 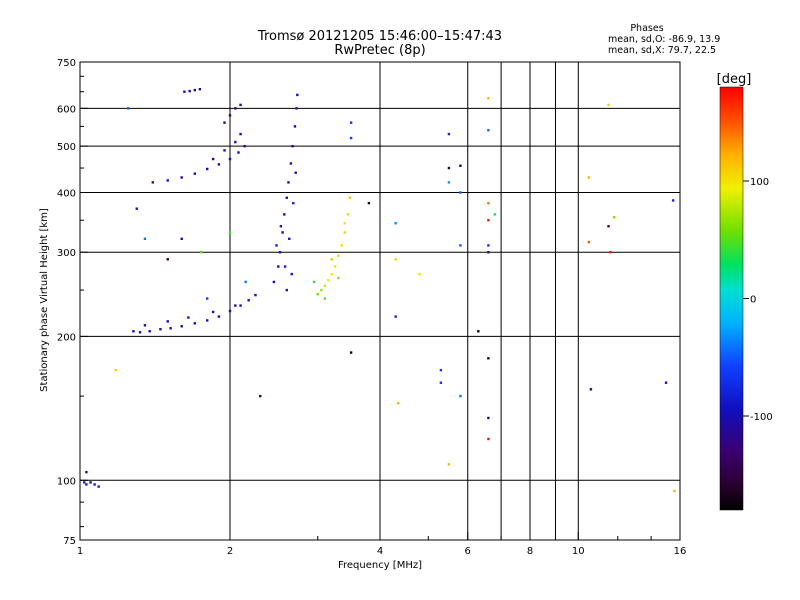 What do you see at coordinates (380, 551) in the screenshot?
I see `x-tick-label: 4` at bounding box center [380, 551].